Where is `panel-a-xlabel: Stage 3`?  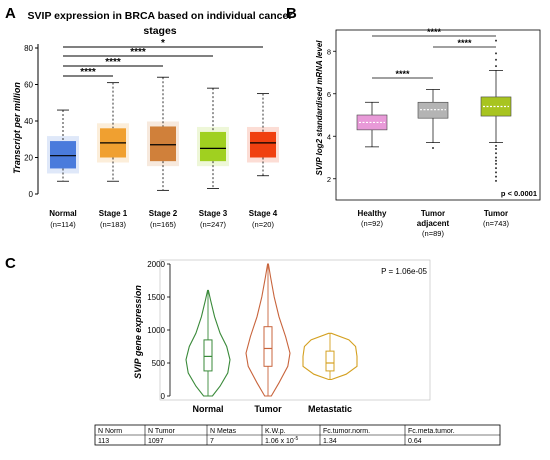 panel-a-xlabel: Stage 3 is located at coordinates (213, 213).